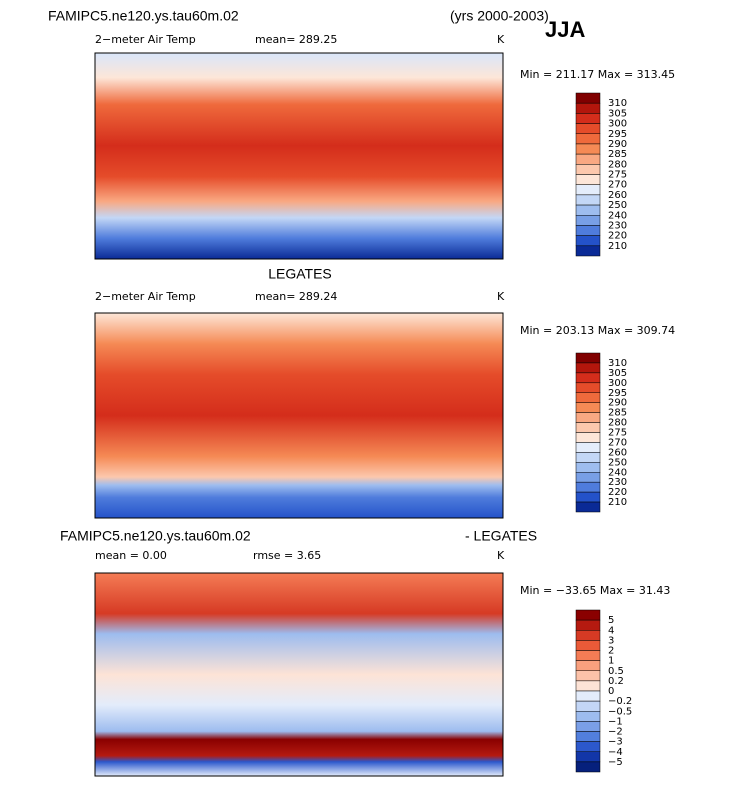 This screenshot has height=791, width=733. Describe the element at coordinates (499, 16) in the screenshot. I see `years: (yrs 2000-2003)` at that location.